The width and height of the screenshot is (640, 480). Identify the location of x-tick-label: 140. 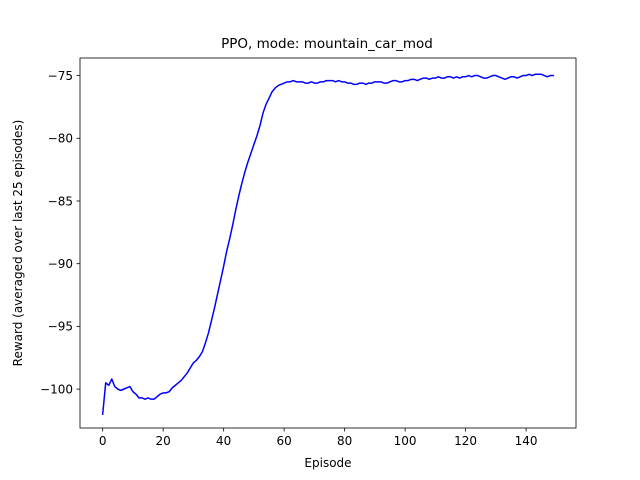
(526, 441).